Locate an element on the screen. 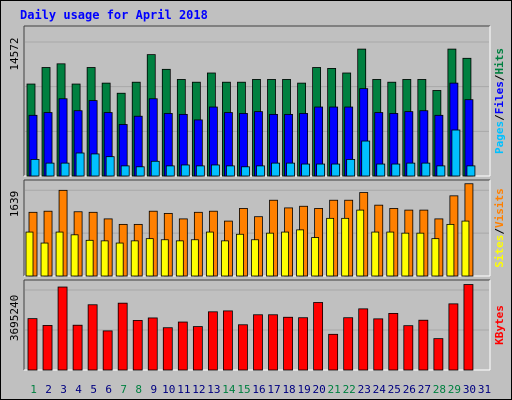 This screenshot has height=400, width=512. legend-item-hits: Hits is located at coordinates (499, 61).